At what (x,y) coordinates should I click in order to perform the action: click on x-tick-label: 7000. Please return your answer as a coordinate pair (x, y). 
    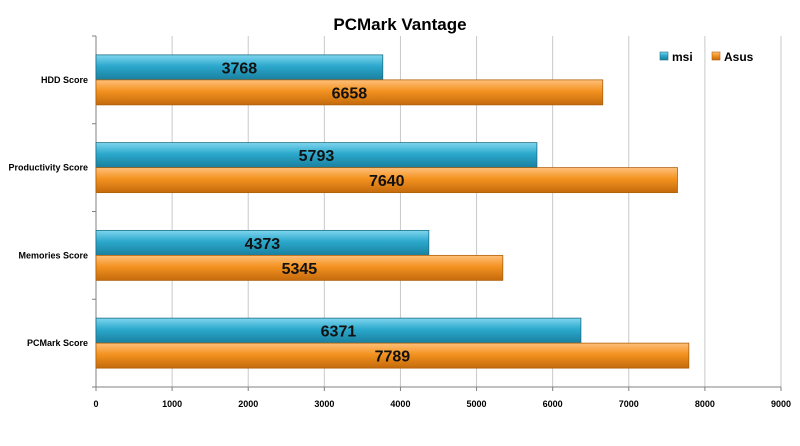
    Looking at the image, I should click on (629, 404).